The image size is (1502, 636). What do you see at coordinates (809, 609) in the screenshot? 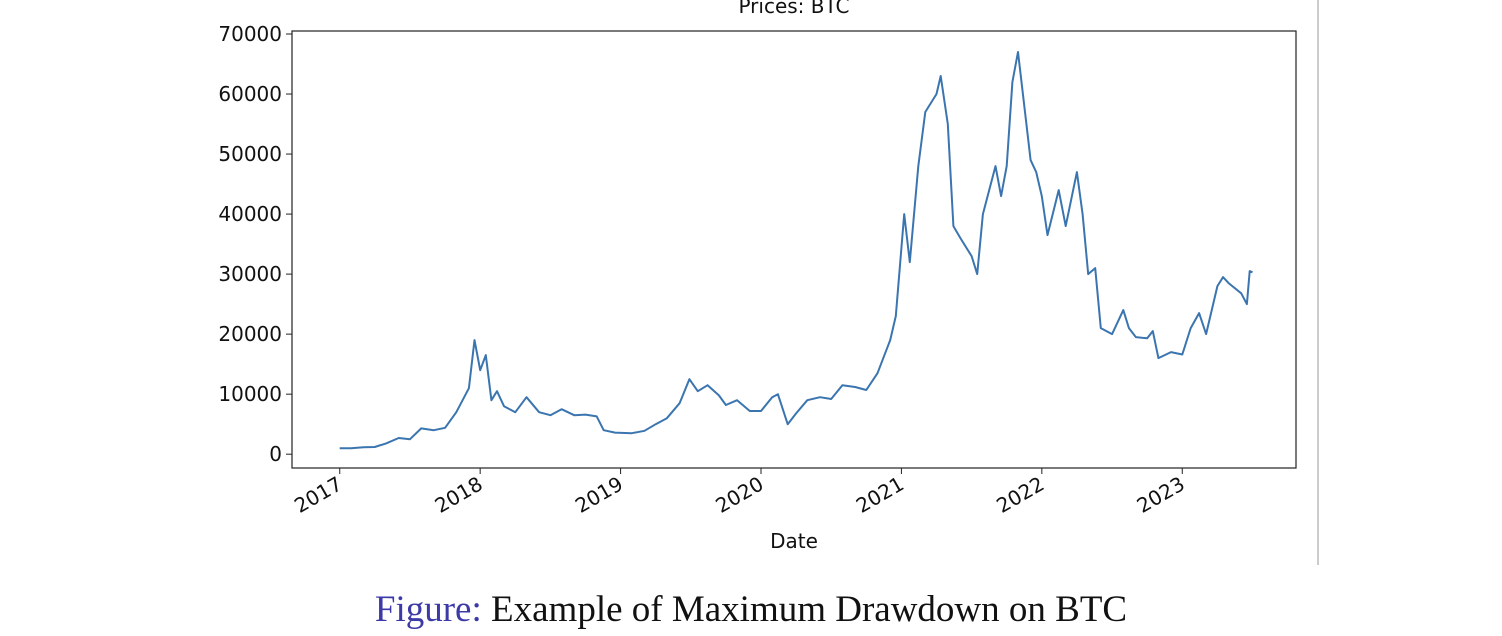
I see `caption-text: Example of Maximum Drawdown on BTC` at bounding box center [809, 609].